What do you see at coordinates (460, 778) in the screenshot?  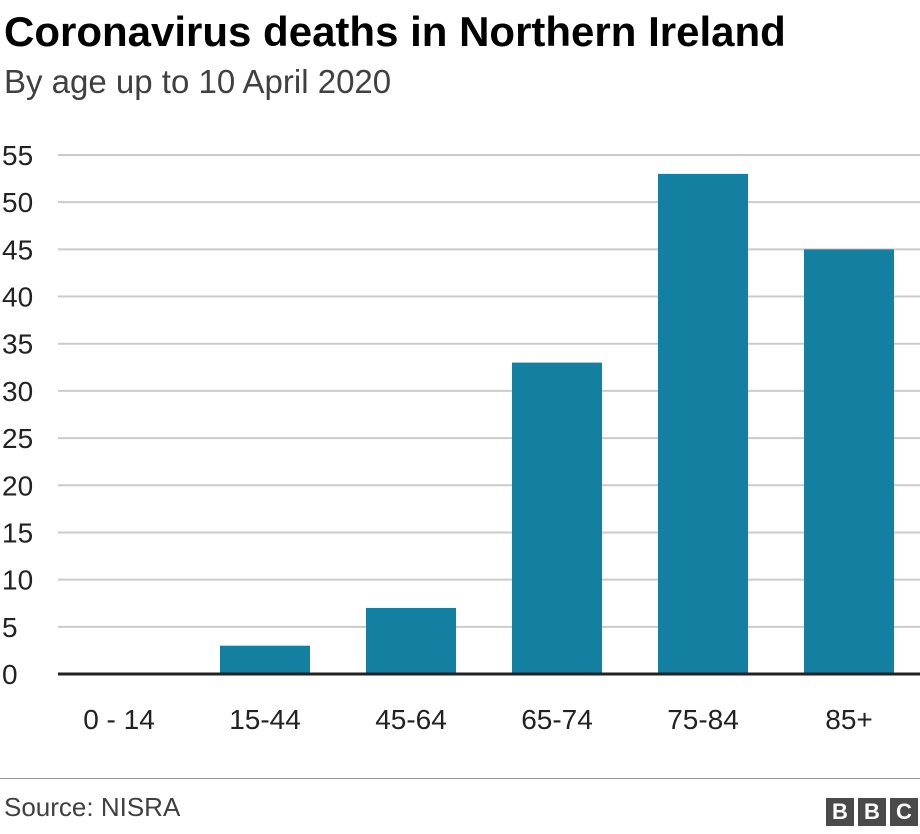 I see `footer-divider` at bounding box center [460, 778].